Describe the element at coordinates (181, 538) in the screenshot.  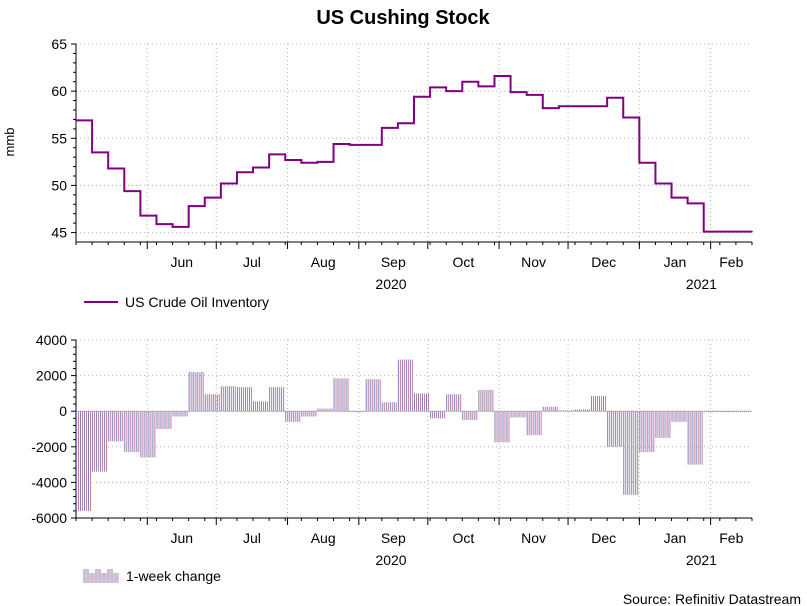
I see `bottom-month-label: Jun` at that location.